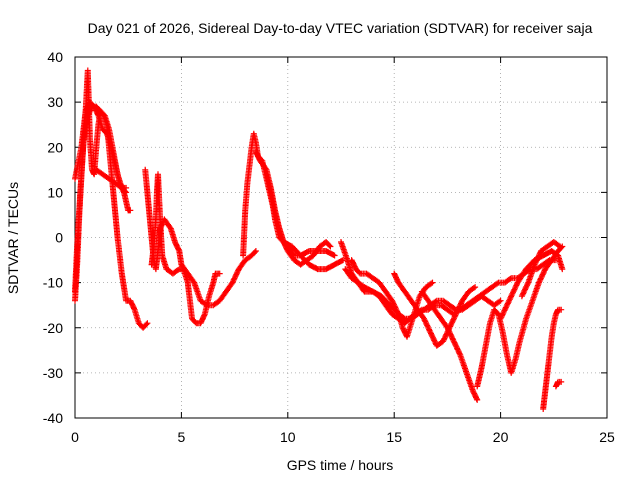 This screenshot has height=480, width=640. I want to click on y-tick-label: 30, so click(55, 102).